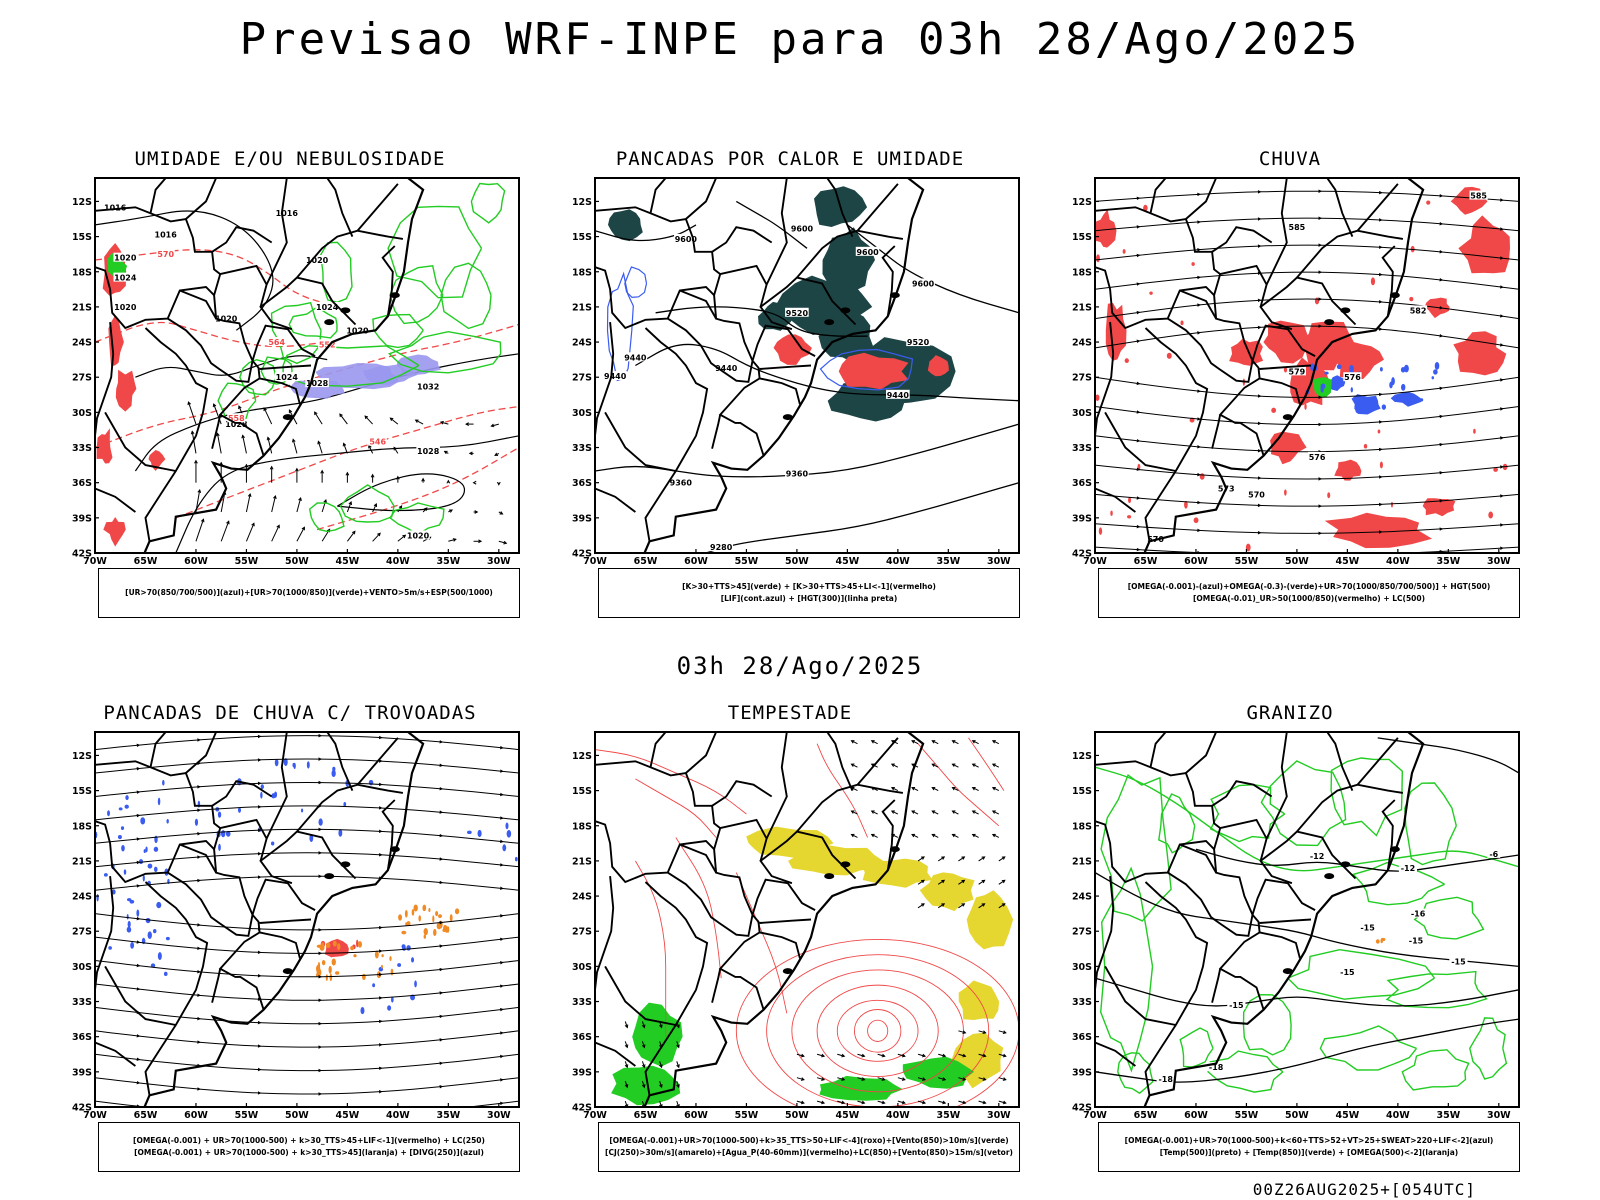 This screenshot has width=1600, height=1200. I want to click on rain-blue-area, so click(1406, 399).